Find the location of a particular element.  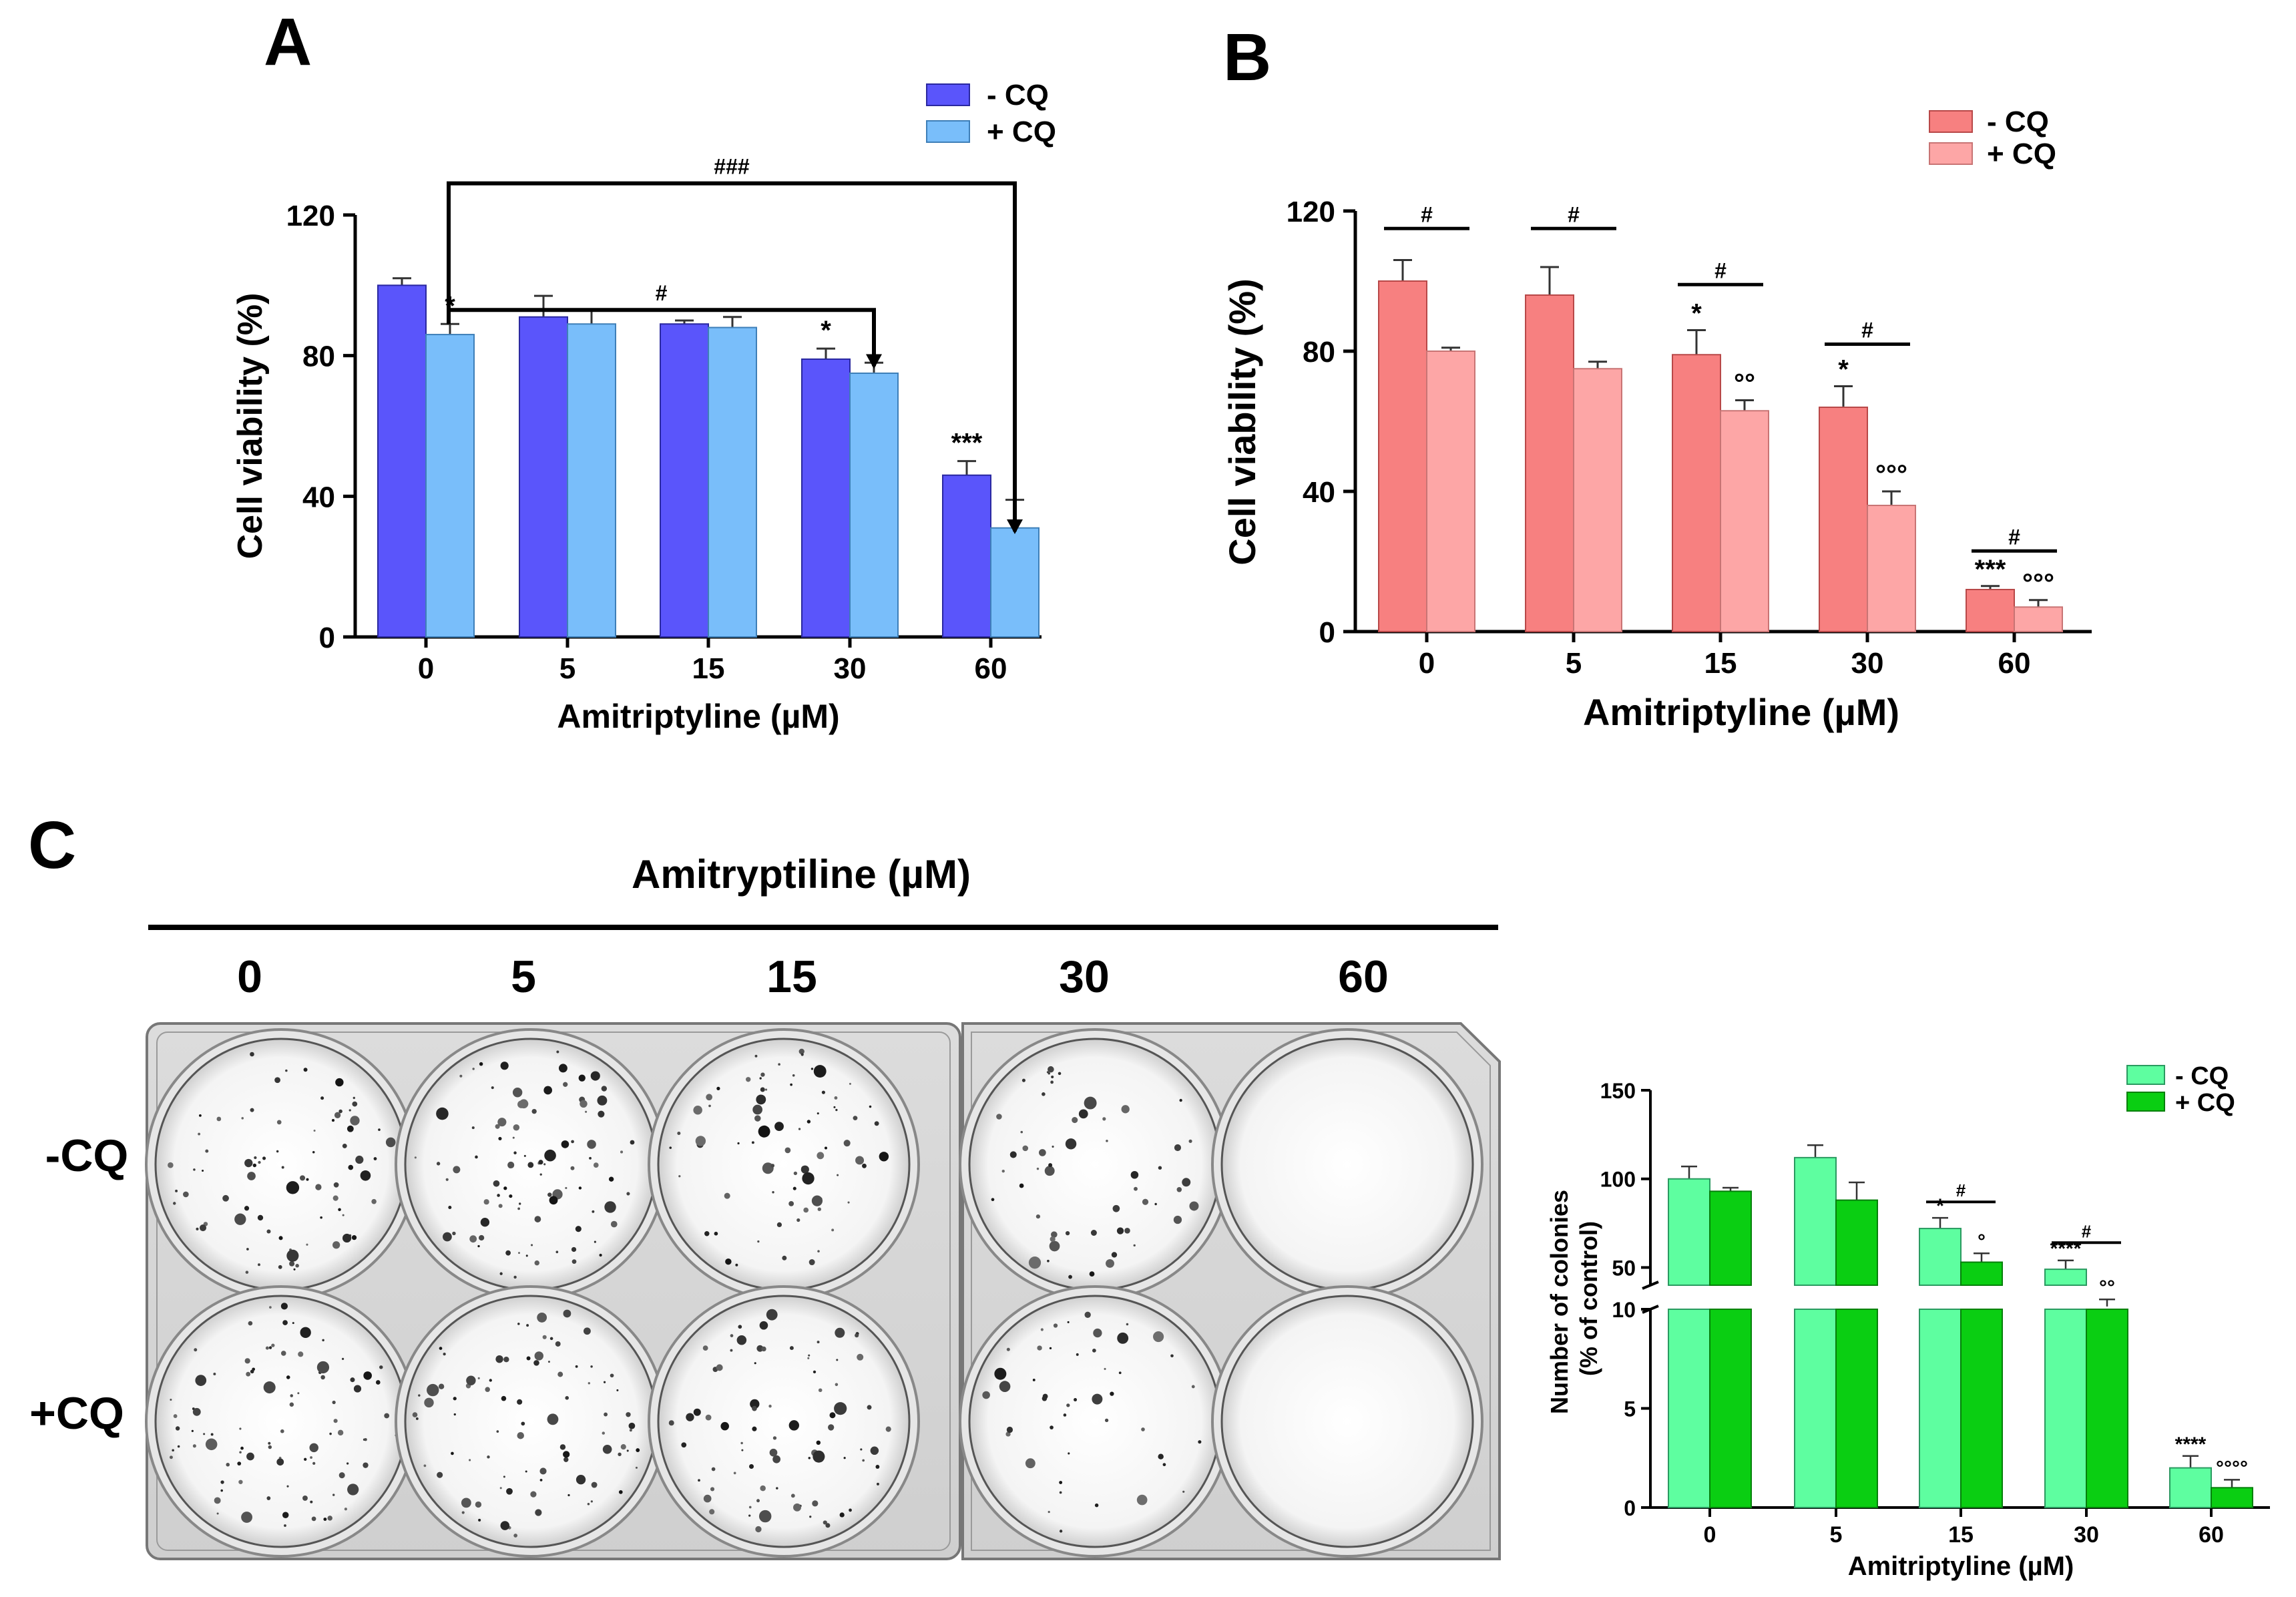

legend-a-swatch-plus is located at coordinates (948, 131).